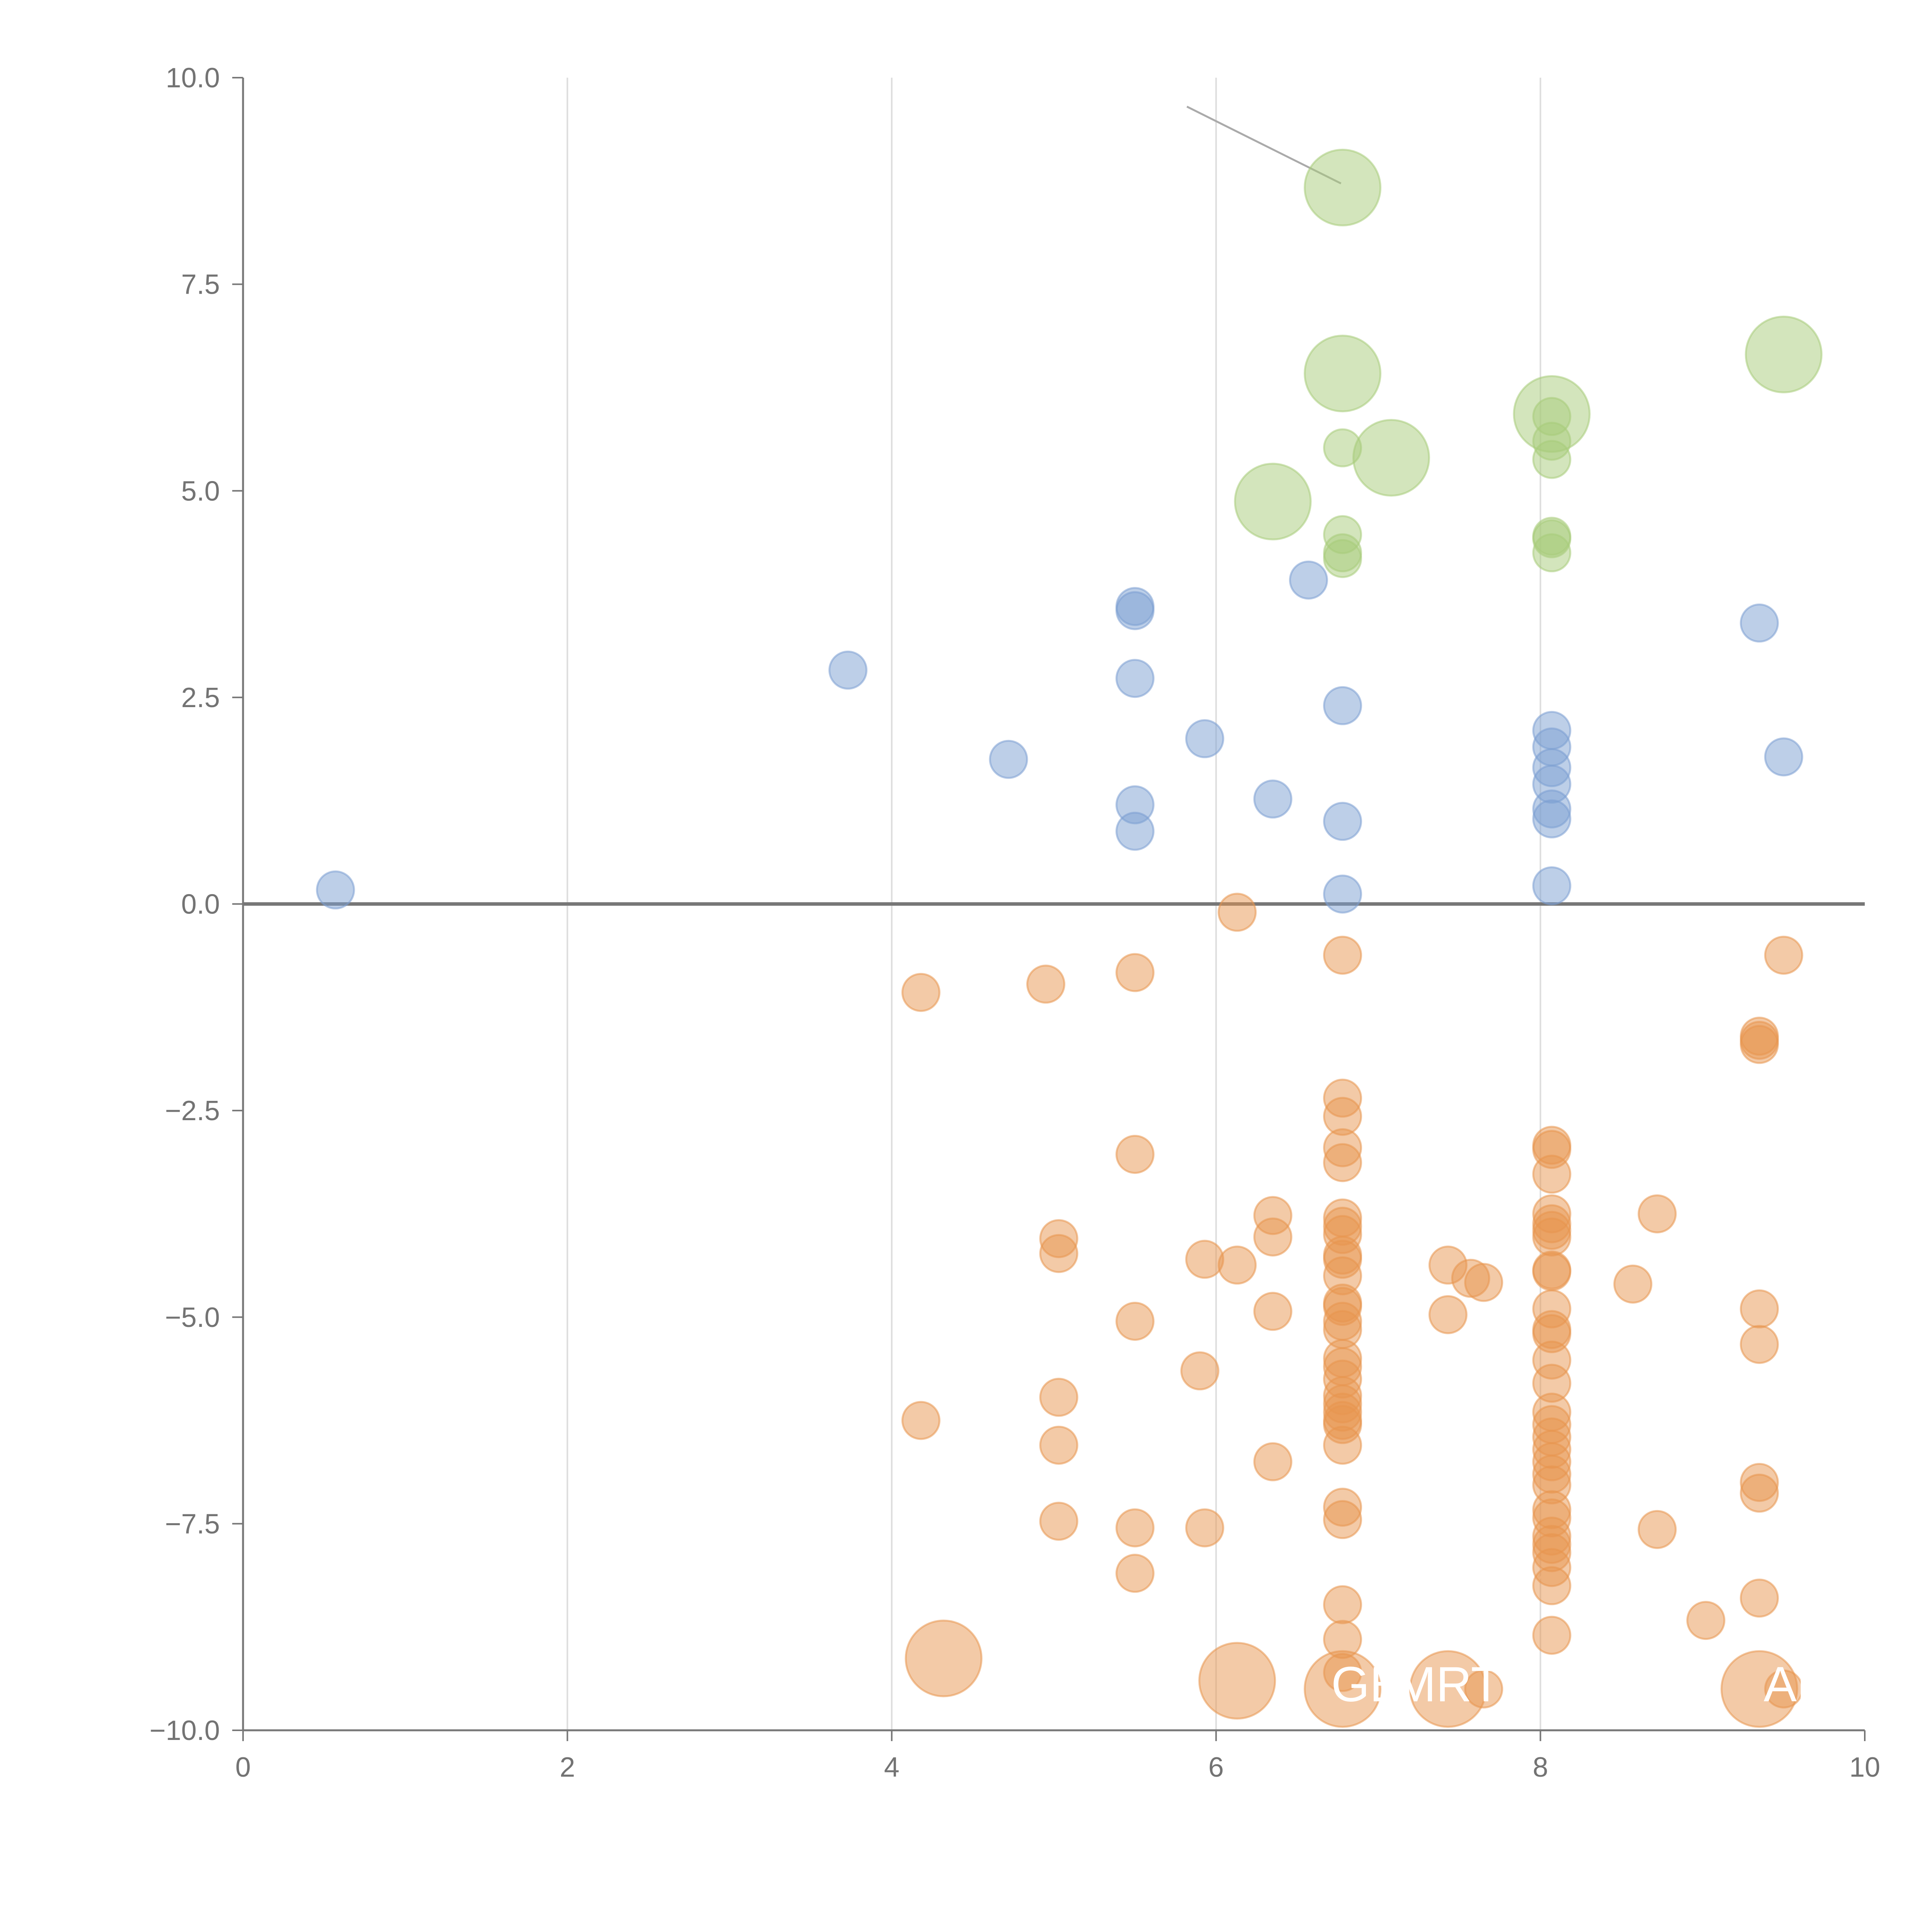 The width and height of the screenshot is (1932, 1932). Describe the element at coordinates (200, 698) in the screenshot. I see `y-tick-label: 2.5` at that location.